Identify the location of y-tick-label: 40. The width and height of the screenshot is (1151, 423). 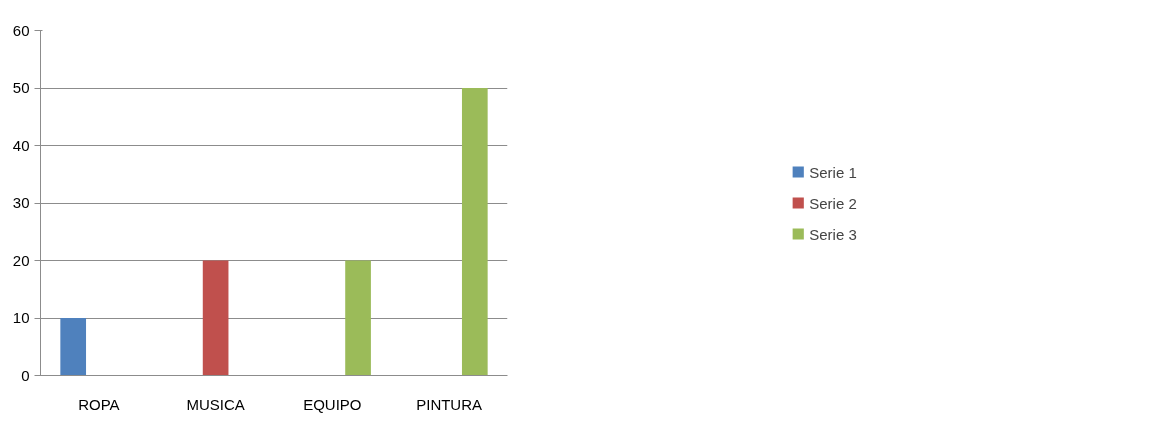
(21, 145).